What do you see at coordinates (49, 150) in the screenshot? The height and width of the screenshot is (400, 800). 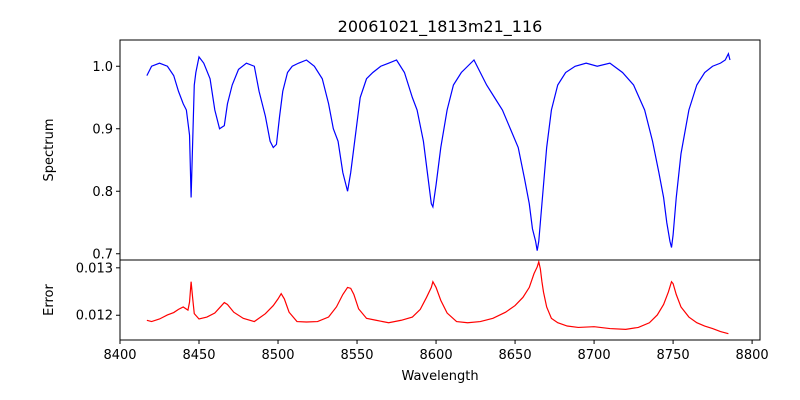 I see `spectrum-y-label: Spectrum` at bounding box center [49, 150].